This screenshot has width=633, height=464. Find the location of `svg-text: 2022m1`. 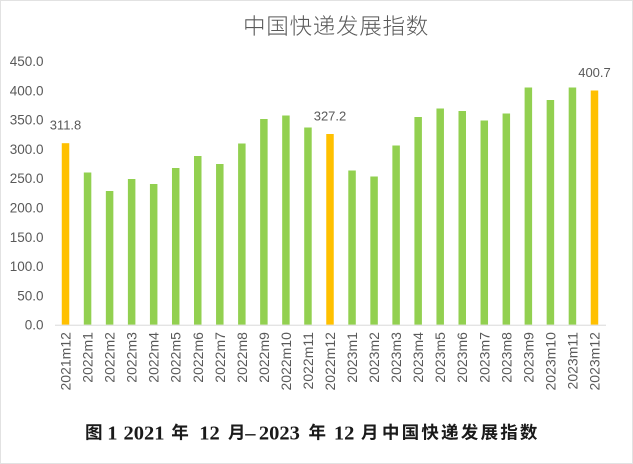

svg-text: 2022m1 is located at coordinates (88, 357).